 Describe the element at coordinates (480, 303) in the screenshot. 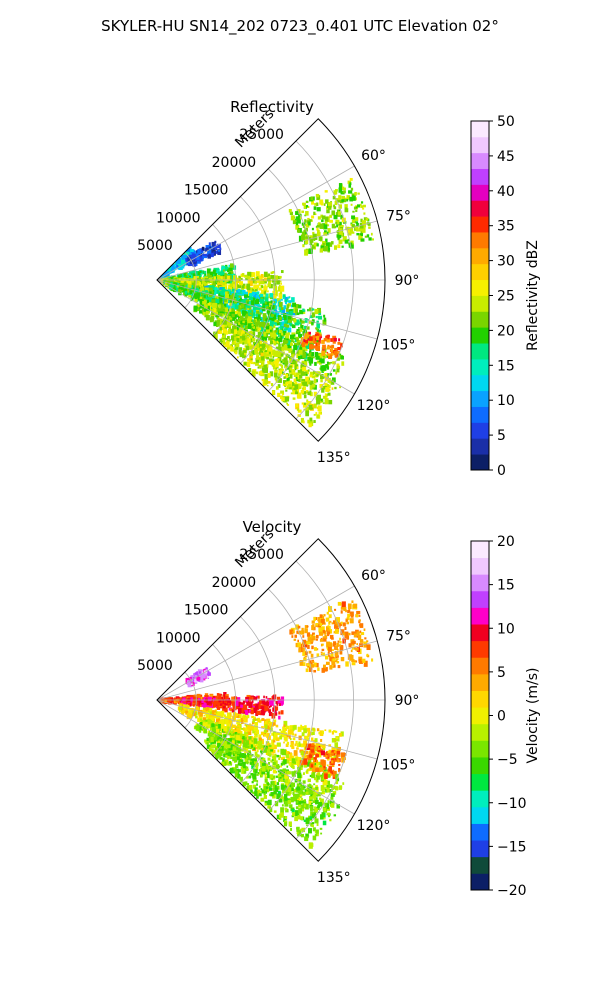

I see `colorbar-swatch` at that location.